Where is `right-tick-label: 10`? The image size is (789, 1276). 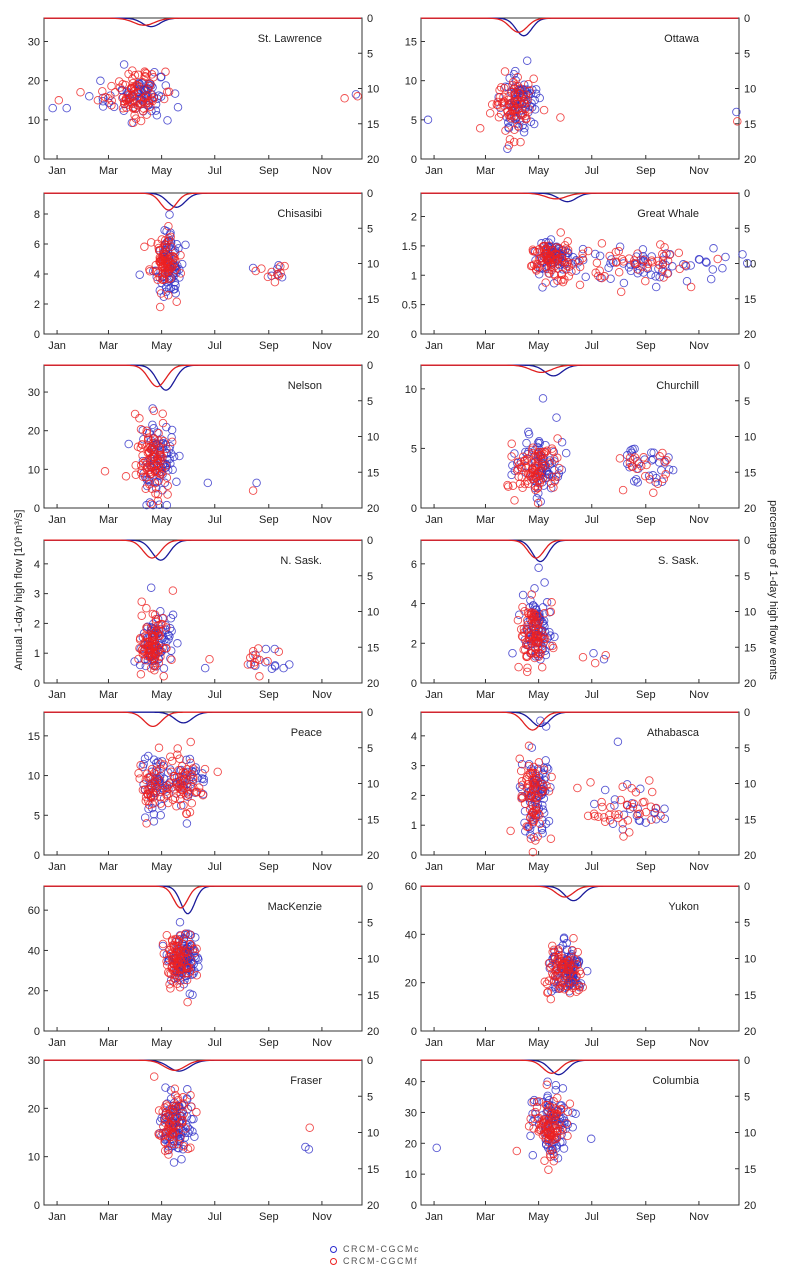 right-tick-label: 10 is located at coordinates (750, 613).